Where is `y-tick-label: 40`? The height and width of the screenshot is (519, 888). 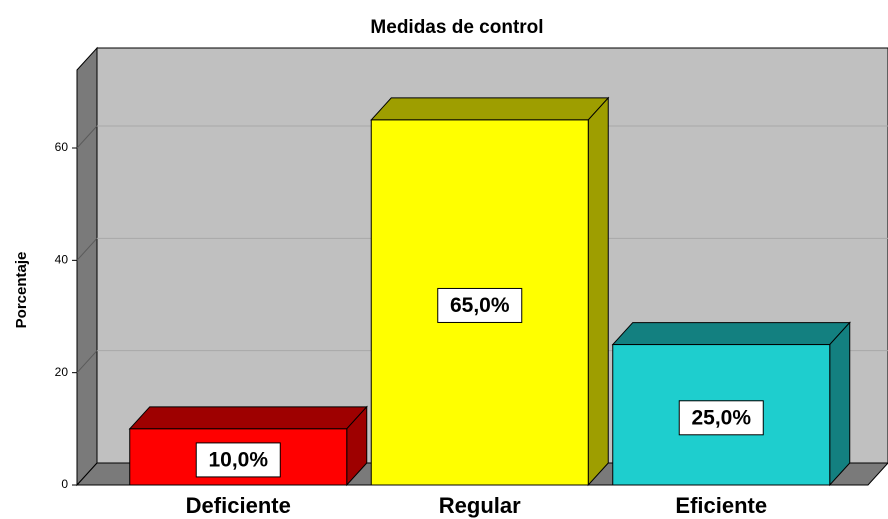
y-tick-label: 40 is located at coordinates (62, 260).